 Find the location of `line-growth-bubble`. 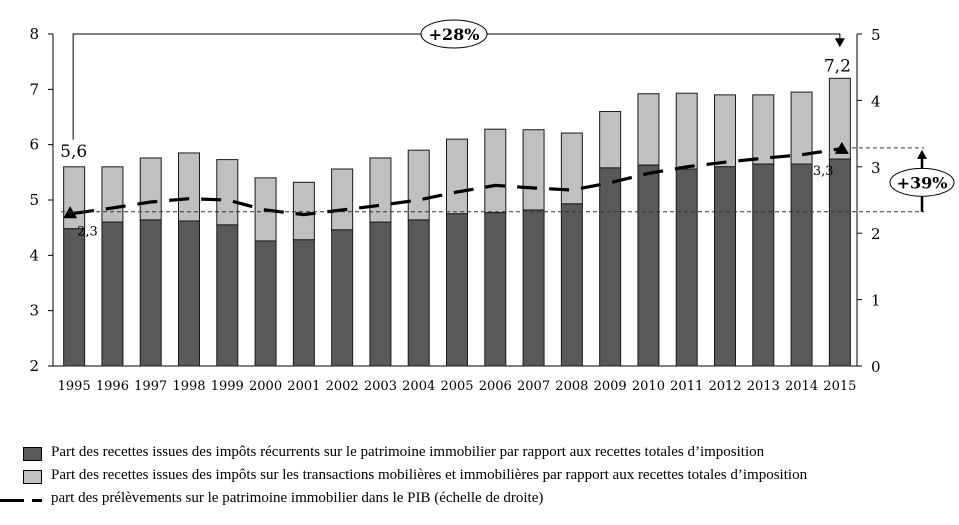

line-growth-bubble is located at coordinates (922, 182).